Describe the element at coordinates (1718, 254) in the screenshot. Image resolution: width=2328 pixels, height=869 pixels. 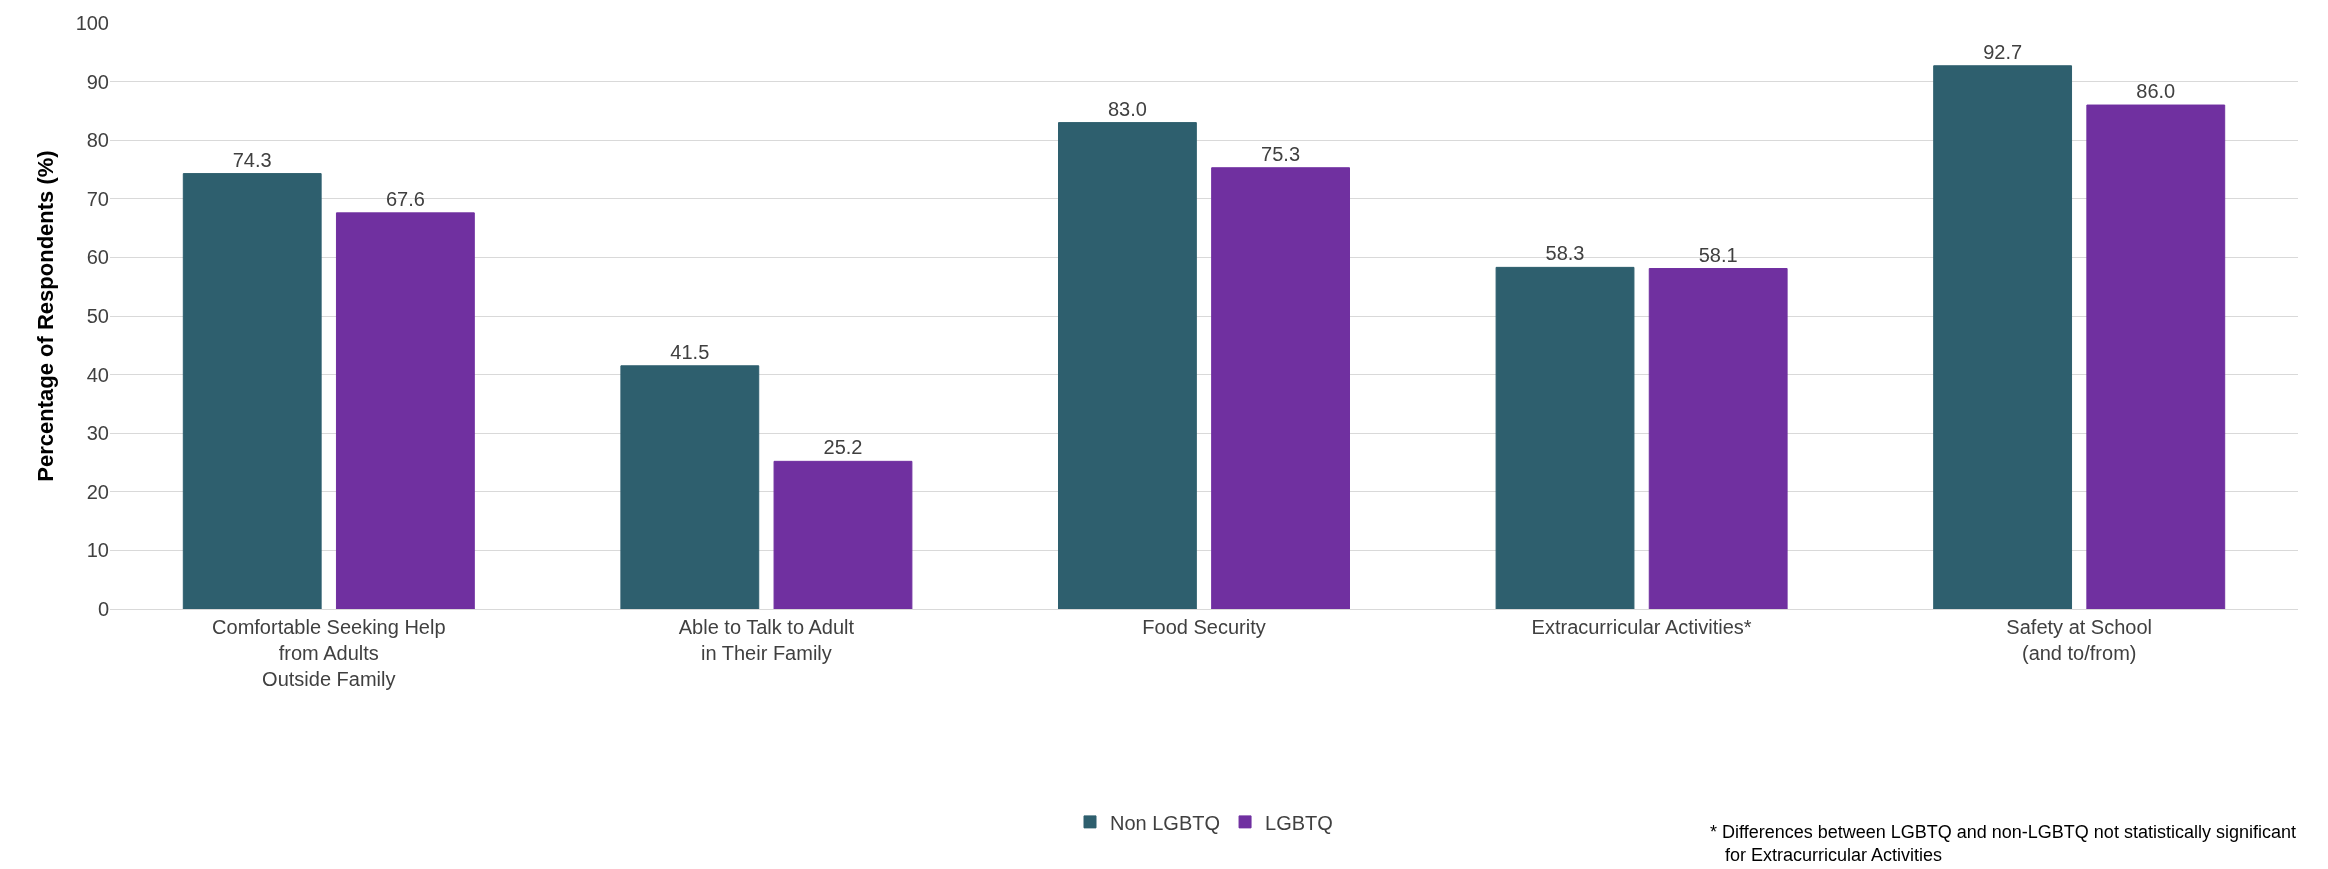
I see `data-label: 58.1` at that location.